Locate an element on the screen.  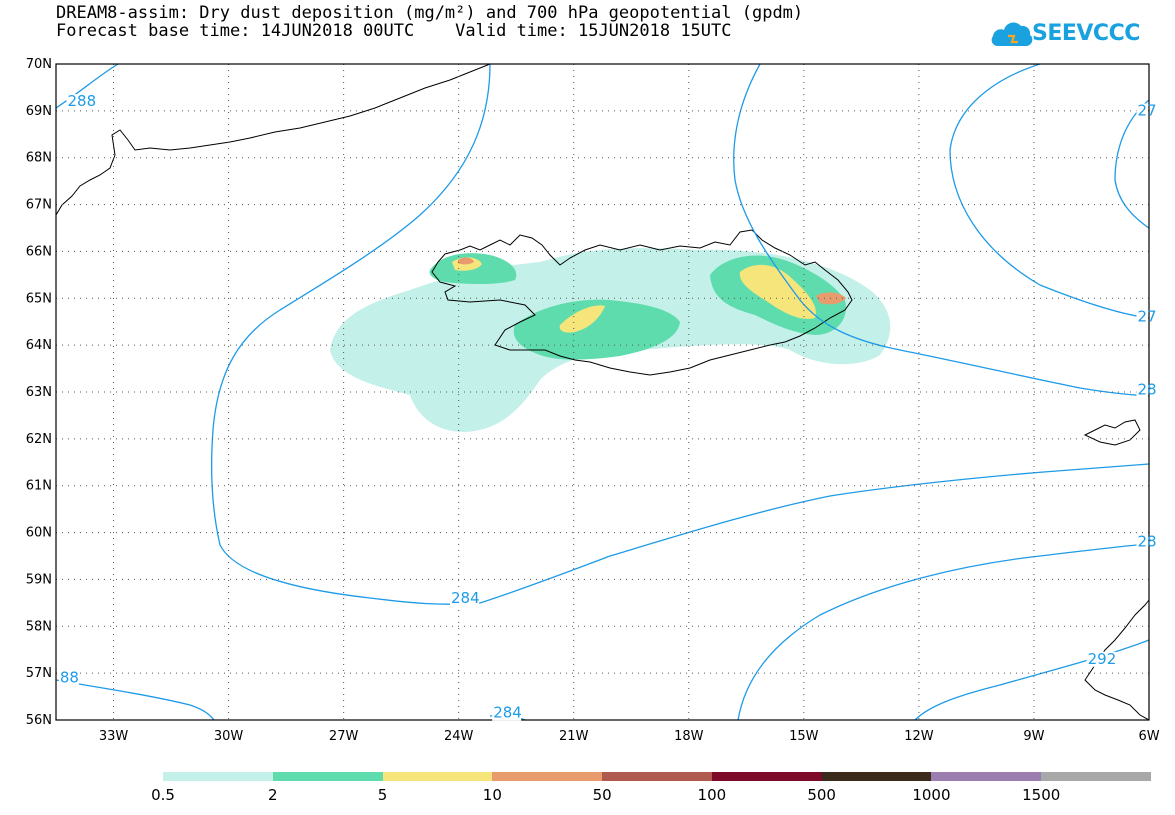
longitude-label: 21W is located at coordinates (574, 736).